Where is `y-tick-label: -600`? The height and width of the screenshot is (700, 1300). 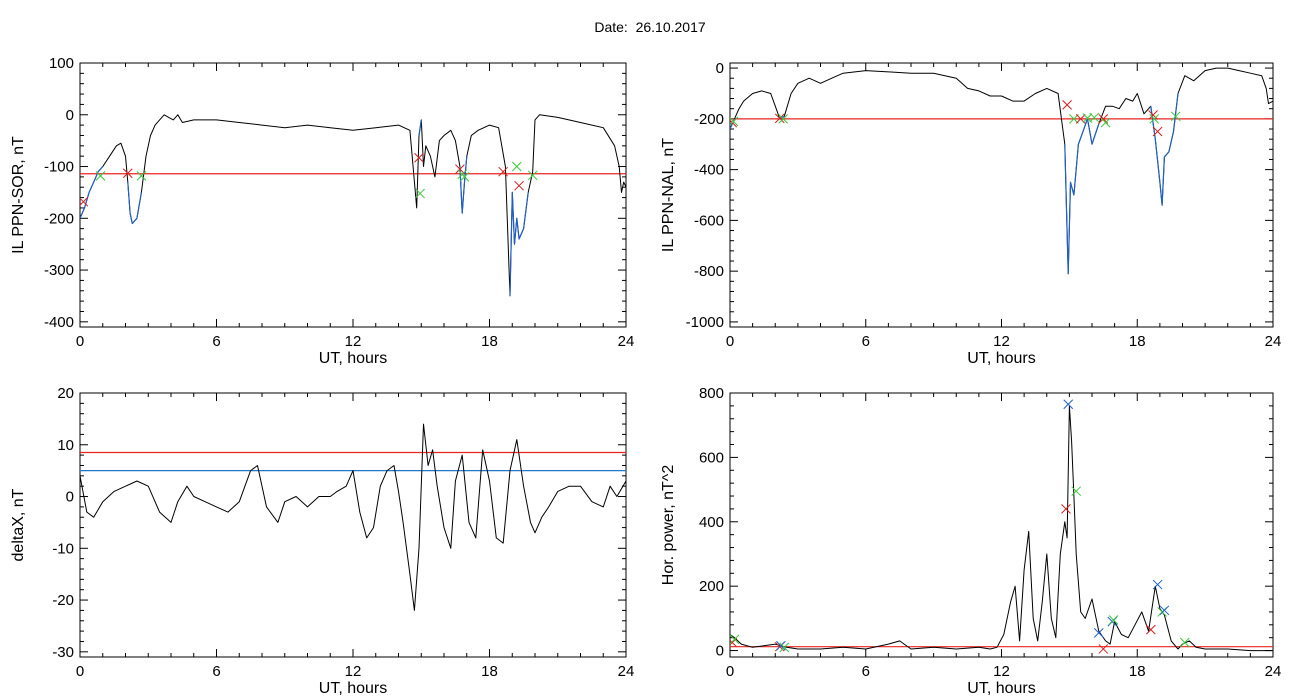
y-tick-label: -600 is located at coordinates (709, 220).